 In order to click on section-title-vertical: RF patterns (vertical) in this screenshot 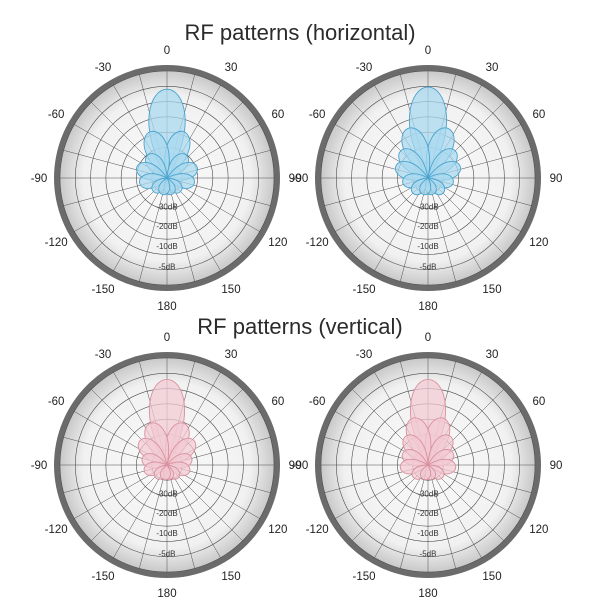, I will do `click(300, 326)`.